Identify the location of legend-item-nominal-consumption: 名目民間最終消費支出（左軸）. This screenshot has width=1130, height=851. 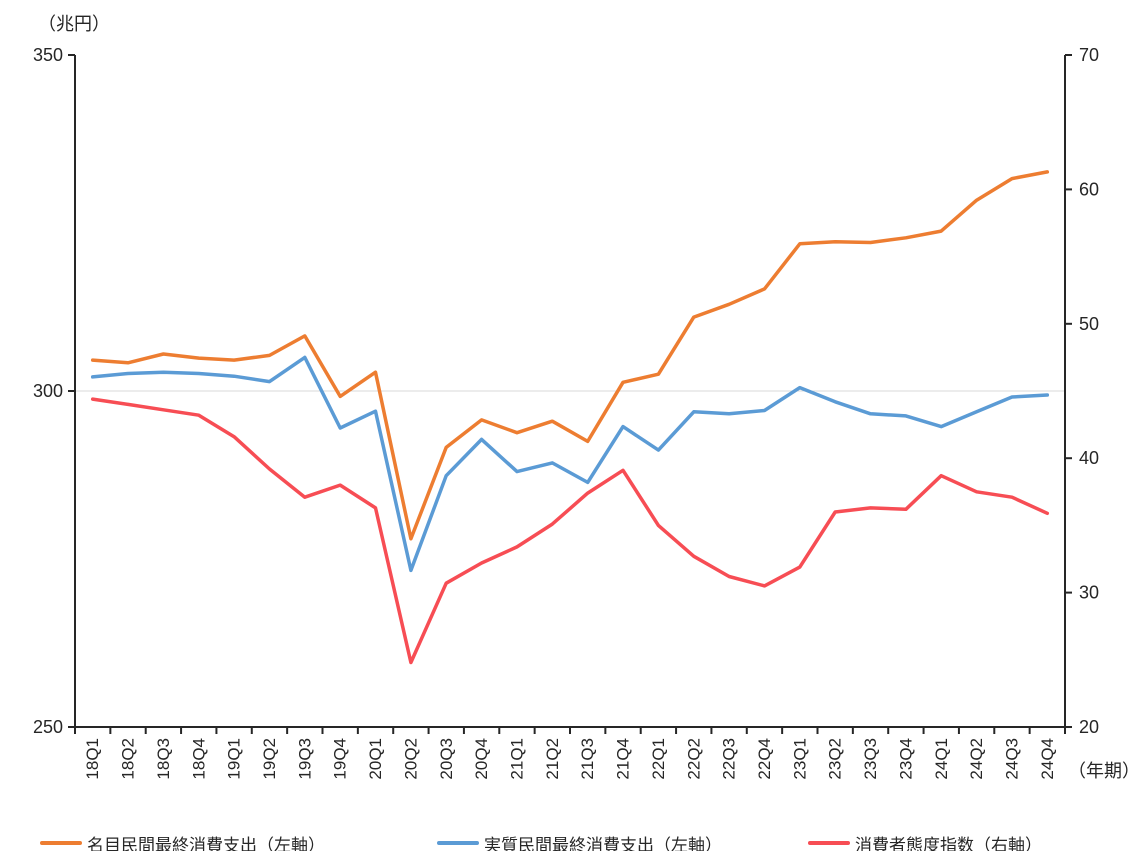
(182, 841).